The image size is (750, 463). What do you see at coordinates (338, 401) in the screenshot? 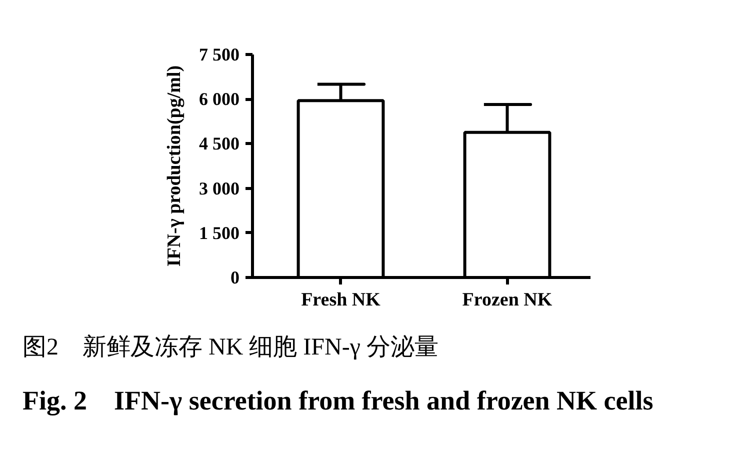
I see `text: Fig. 2 IFN-γ secretion from fresh and frozen NK cells` at bounding box center [338, 401].